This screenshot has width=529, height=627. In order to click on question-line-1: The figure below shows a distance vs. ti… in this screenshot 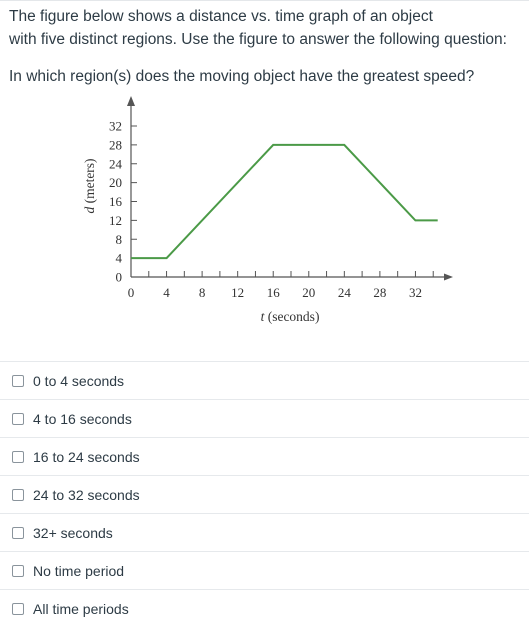, I will do `click(221, 16)`.